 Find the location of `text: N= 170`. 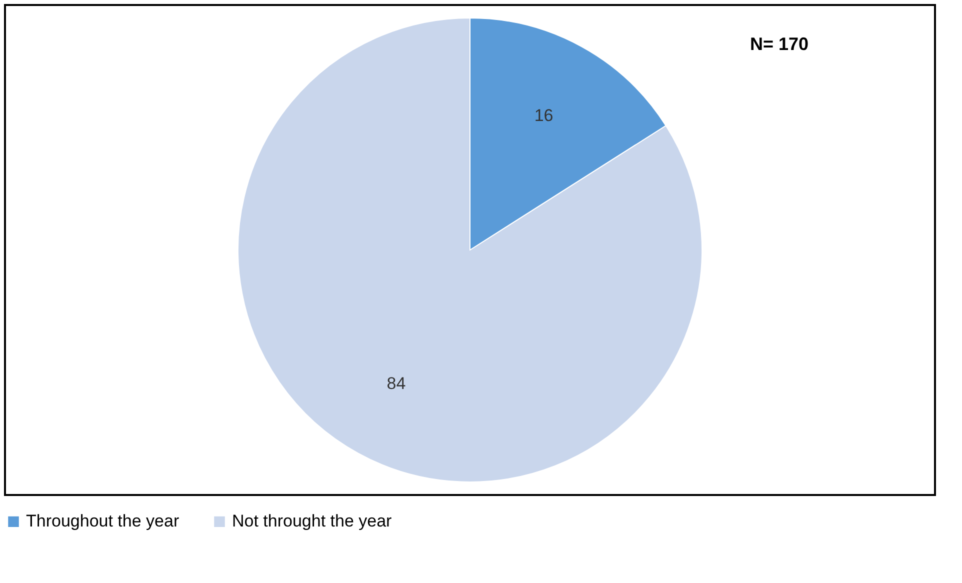

text: N= 170 is located at coordinates (779, 44).